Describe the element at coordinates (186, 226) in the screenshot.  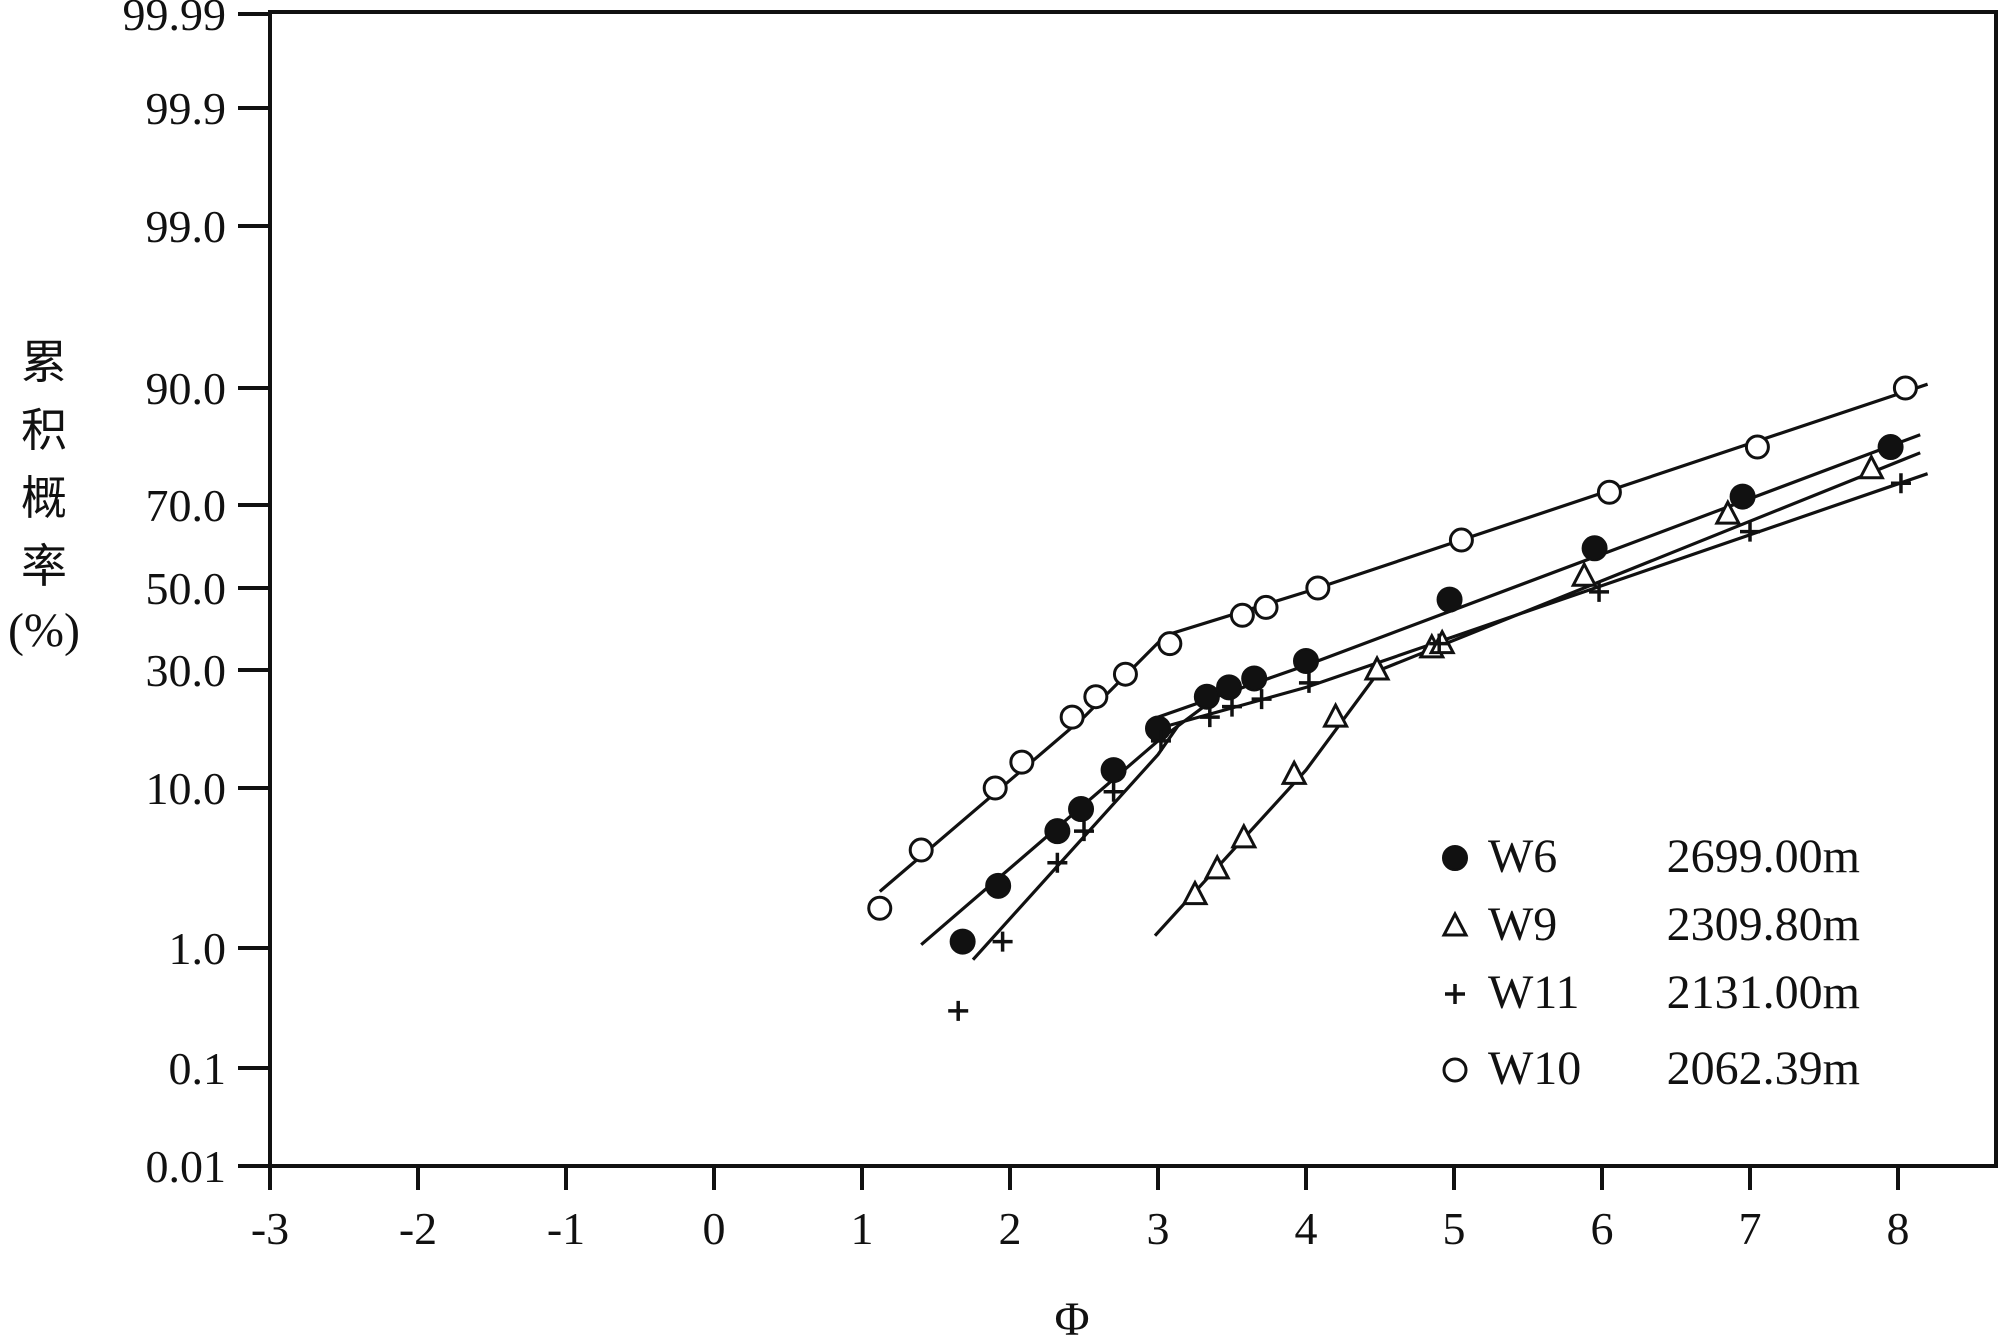
I see `y-tick-label: 99.0` at that location.